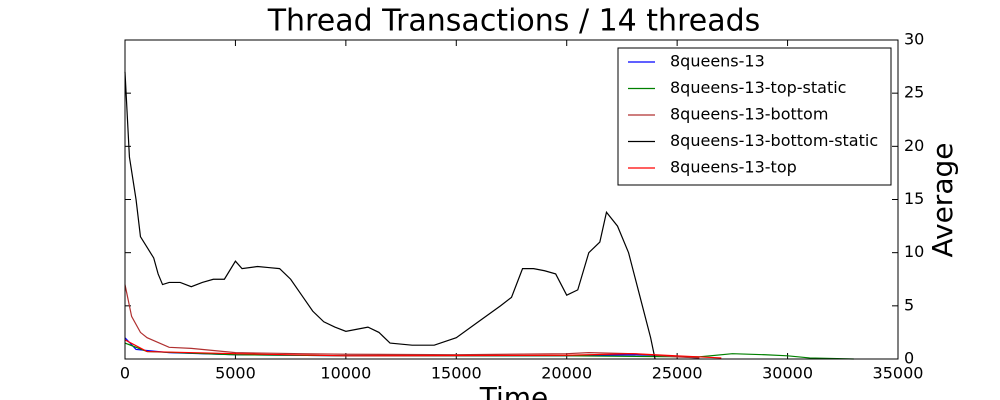  Describe the element at coordinates (125, 373) in the screenshot. I see `x-tick-label: 0` at that location.